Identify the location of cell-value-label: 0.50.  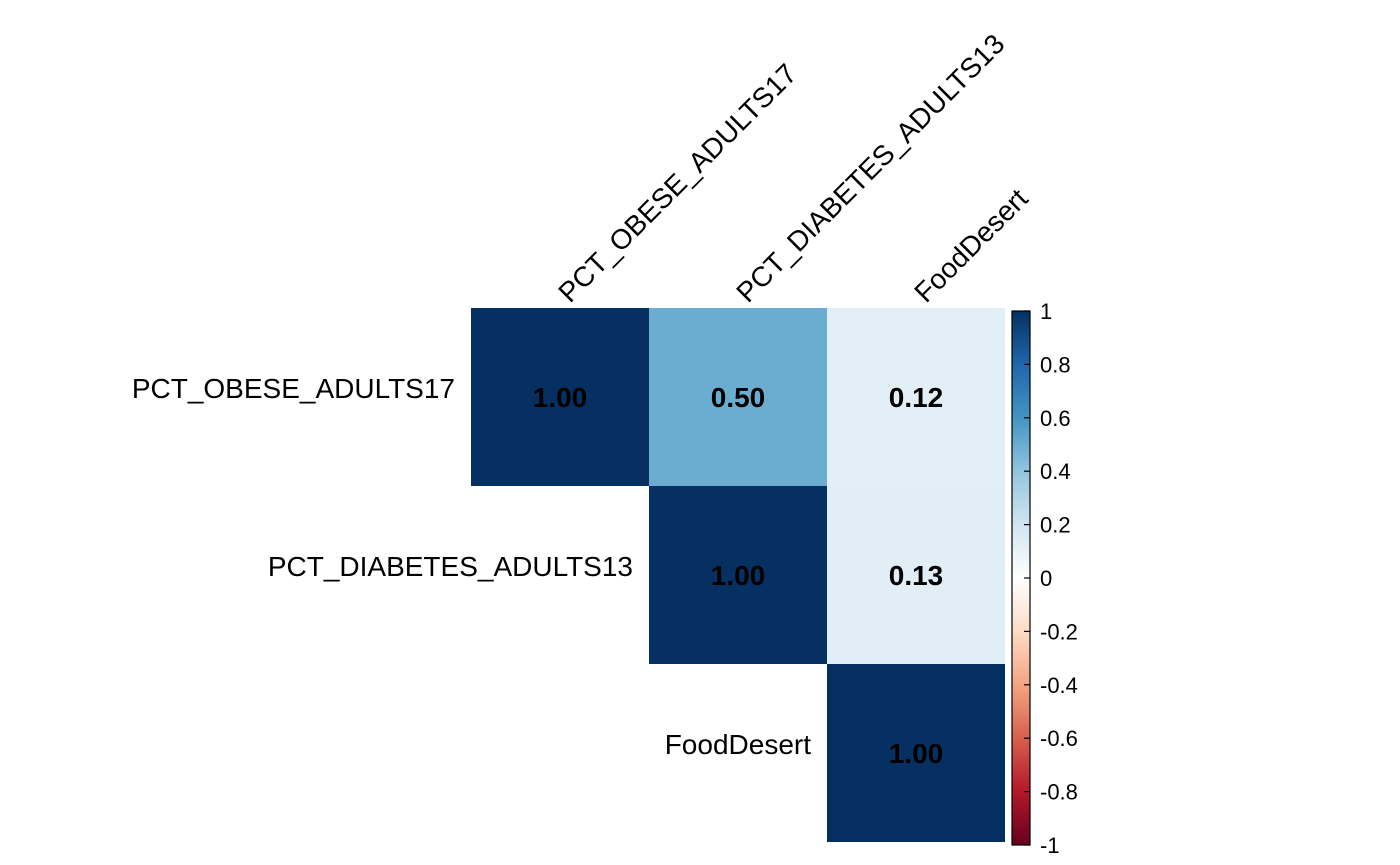
(738, 397).